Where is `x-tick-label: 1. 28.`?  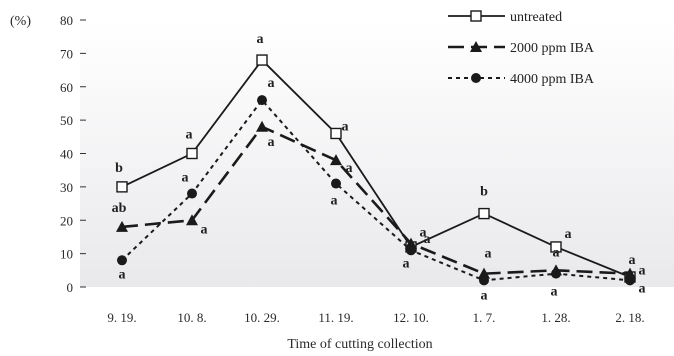 x-tick-label: 1. 28. is located at coordinates (555, 317).